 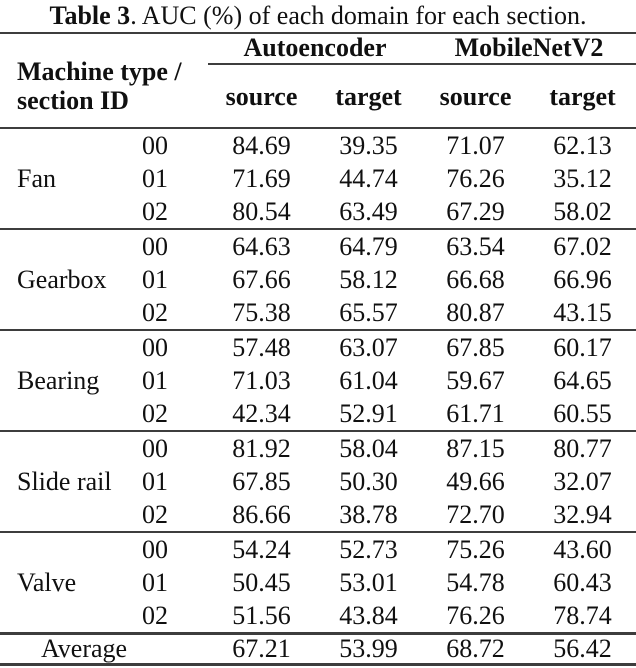 What do you see at coordinates (582, 548) in the screenshot?
I see `auc-value: 43.60` at bounding box center [582, 548].